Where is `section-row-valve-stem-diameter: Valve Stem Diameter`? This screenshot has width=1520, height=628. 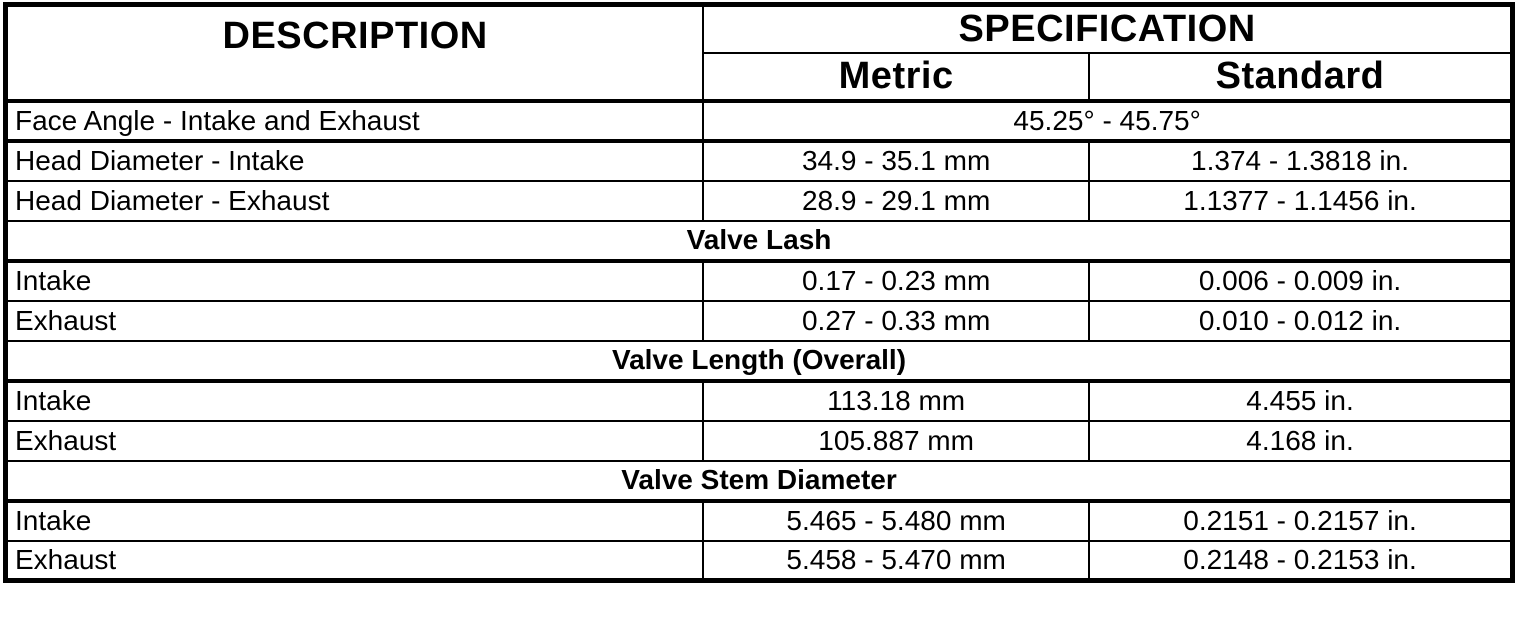
section-row-valve-stem-diameter: Valve Stem Diameter is located at coordinates (759, 481).